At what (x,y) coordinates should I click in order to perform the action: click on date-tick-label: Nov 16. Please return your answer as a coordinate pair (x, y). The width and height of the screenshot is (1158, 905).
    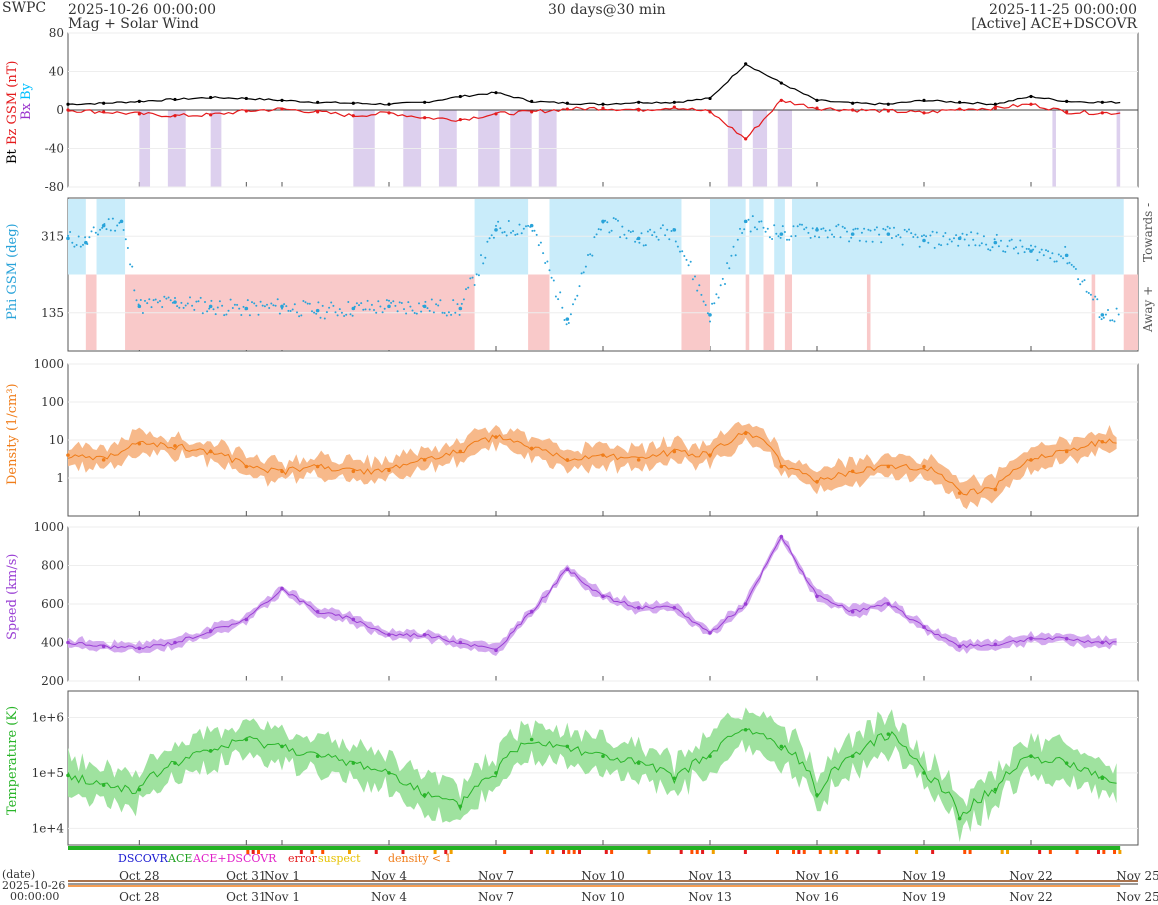
    Looking at the image, I should click on (817, 876).